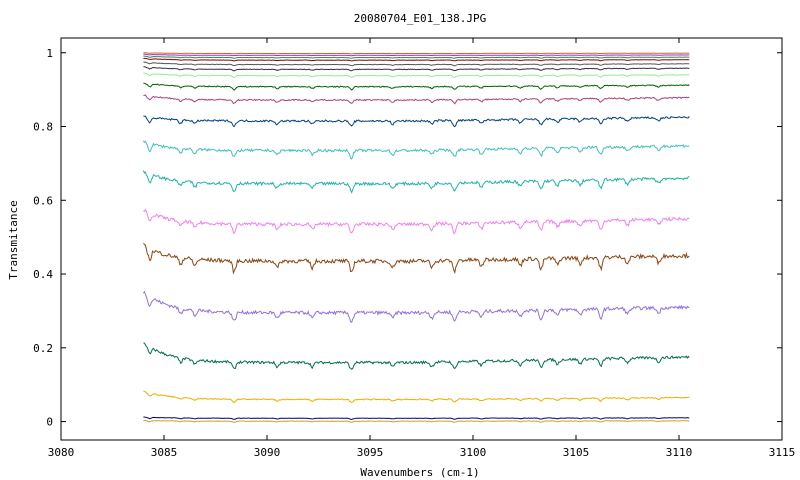 Image resolution: width=800 pixels, height=480 pixels. Describe the element at coordinates (576, 452) in the screenshot. I see `x-tick-label: 3105` at that location.